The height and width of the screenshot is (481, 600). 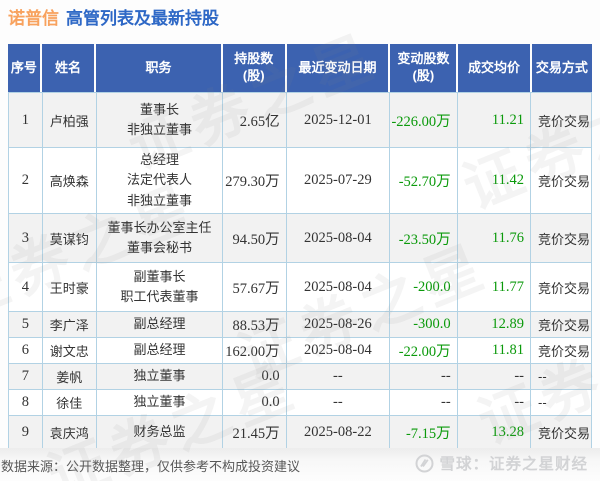 What do you see at coordinates (339, 432) in the screenshot?
I see `cell-date: 2025-08-22` at bounding box center [339, 432].